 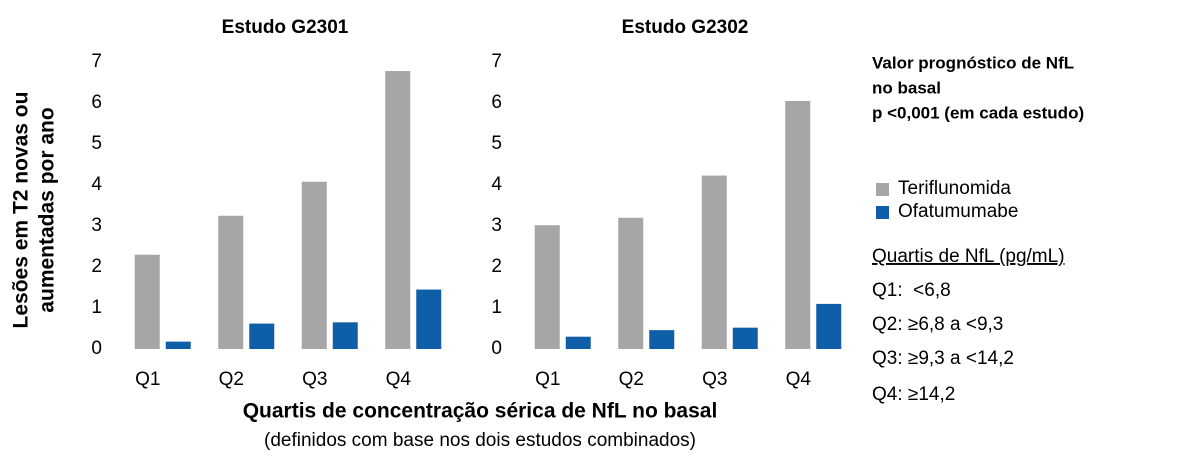 What do you see at coordinates (911, 290) in the screenshot?
I see `quartile-def: Q1: <6,8` at bounding box center [911, 290].